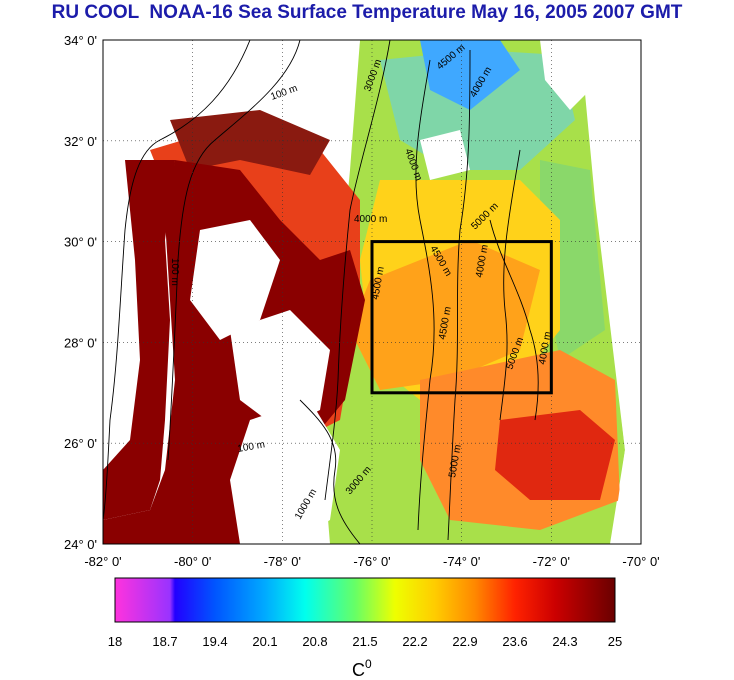 This screenshot has height=680, width=734. I want to click on latitude-tick-labels: 34° 0' 32° 0' 30° 0' 28° 0' 26° 0' 24° 0', so click(80, 292).